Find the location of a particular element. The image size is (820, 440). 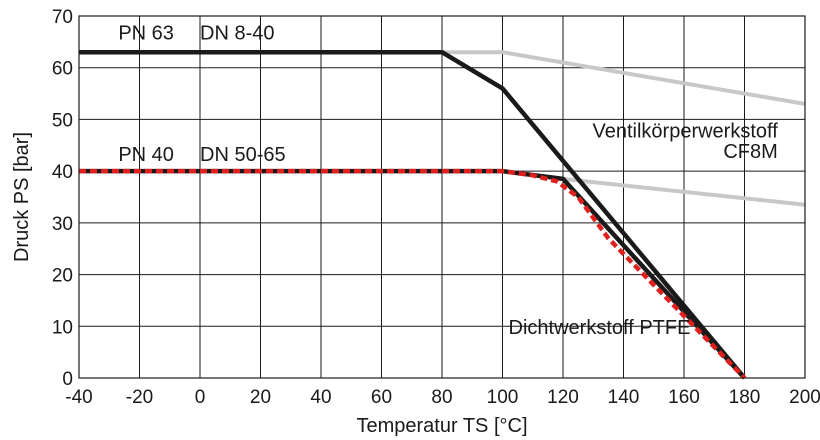

annotation-ventil2: CF8M is located at coordinates (750, 152).